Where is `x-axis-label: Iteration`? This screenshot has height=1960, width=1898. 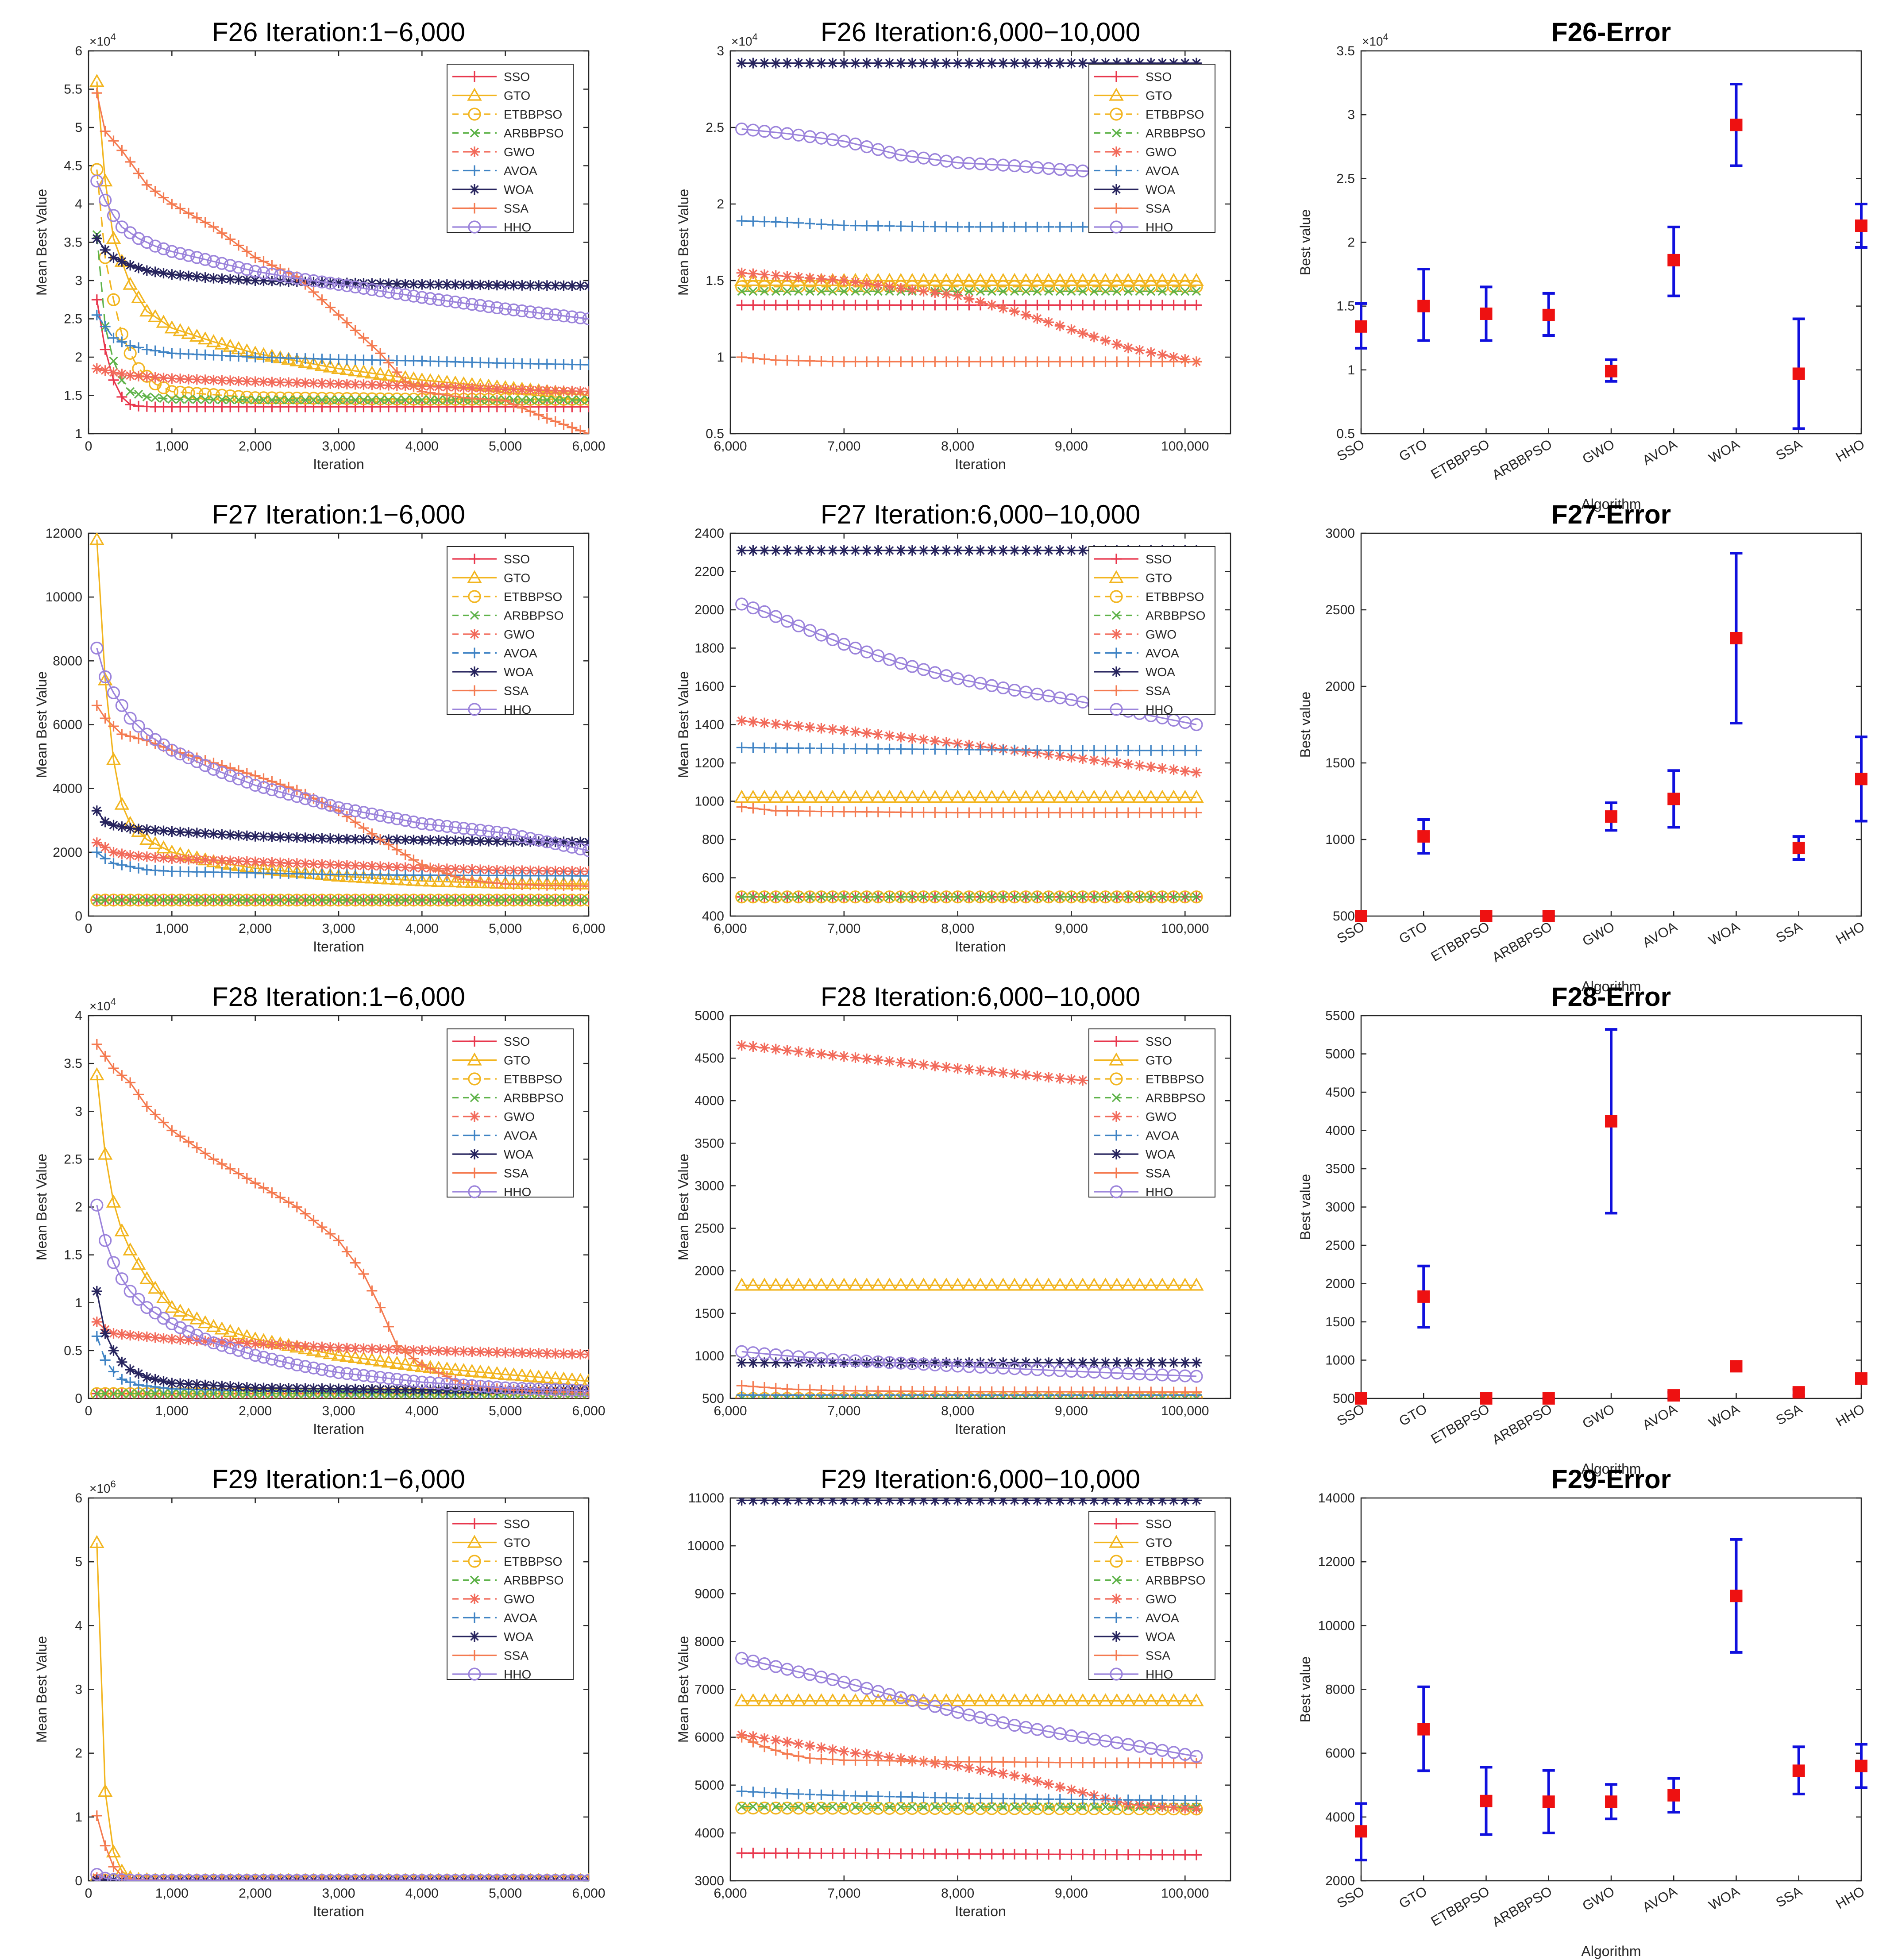 x-axis-label: Iteration is located at coordinates (980, 1429).